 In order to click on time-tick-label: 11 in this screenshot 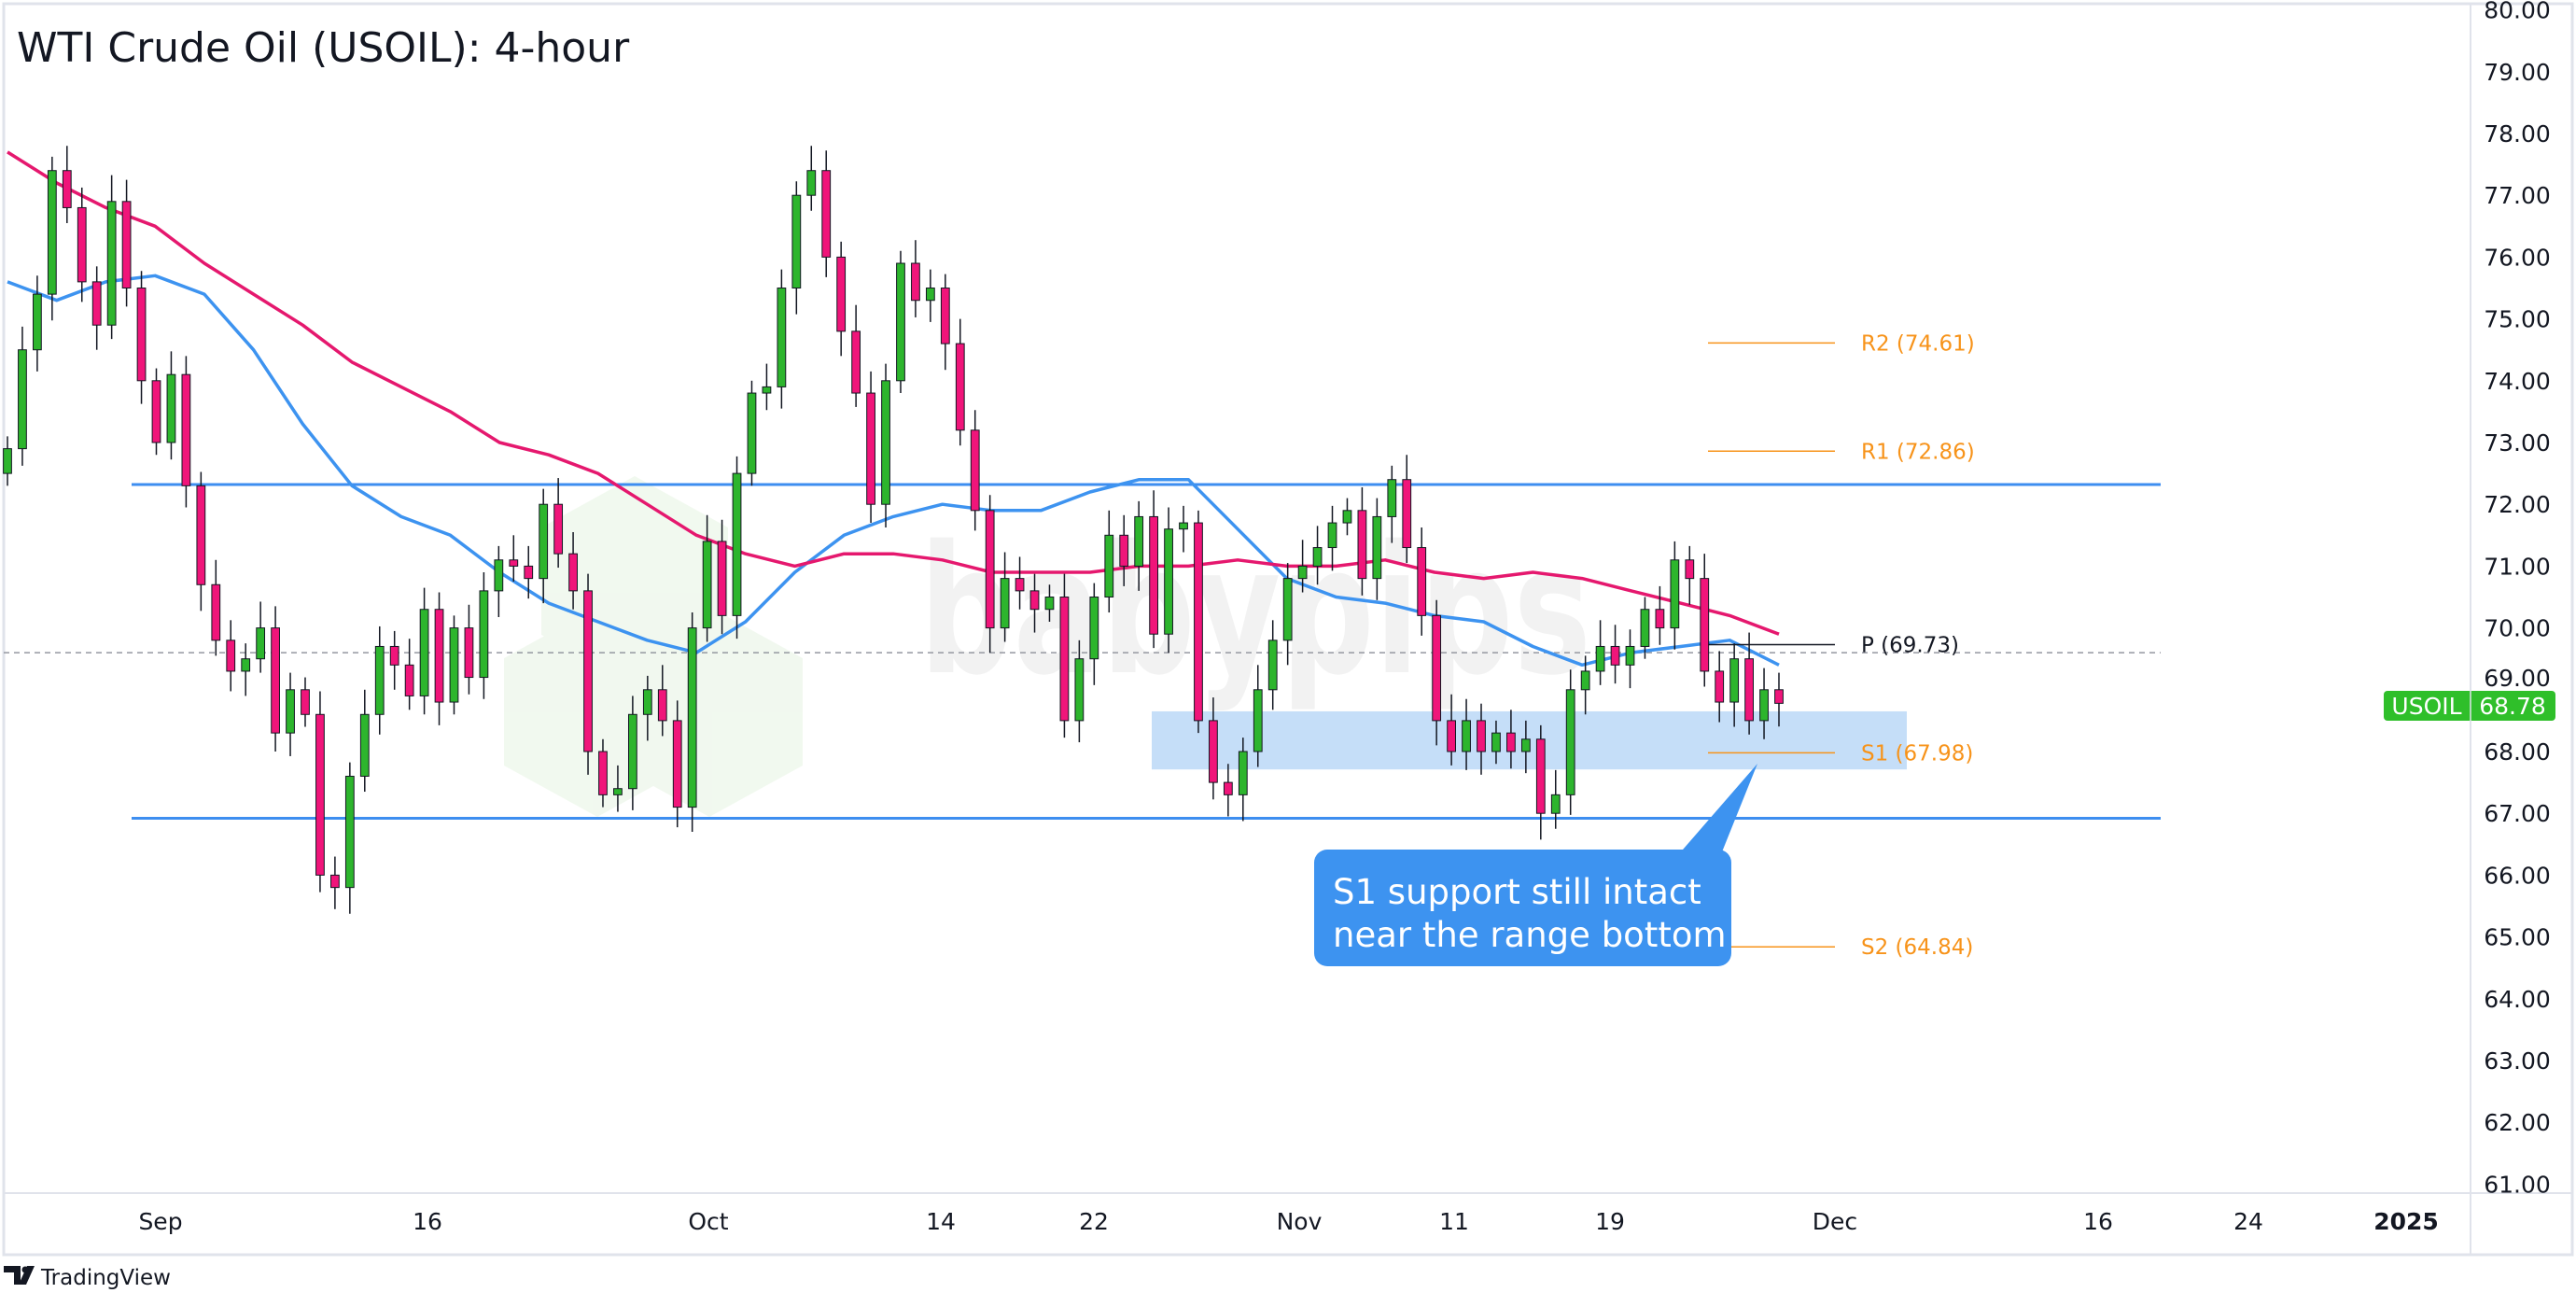, I will do `click(1454, 1222)`.